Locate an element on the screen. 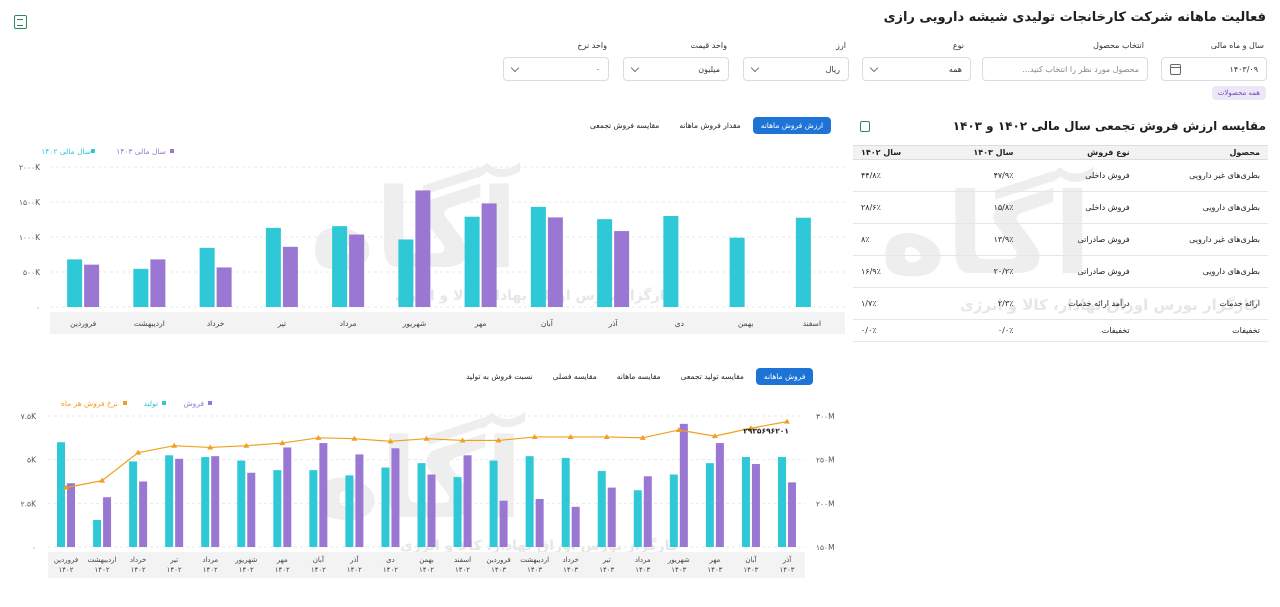 The image size is (1280, 607). cell-1403: ۰/۰٪ is located at coordinates (979, 330).